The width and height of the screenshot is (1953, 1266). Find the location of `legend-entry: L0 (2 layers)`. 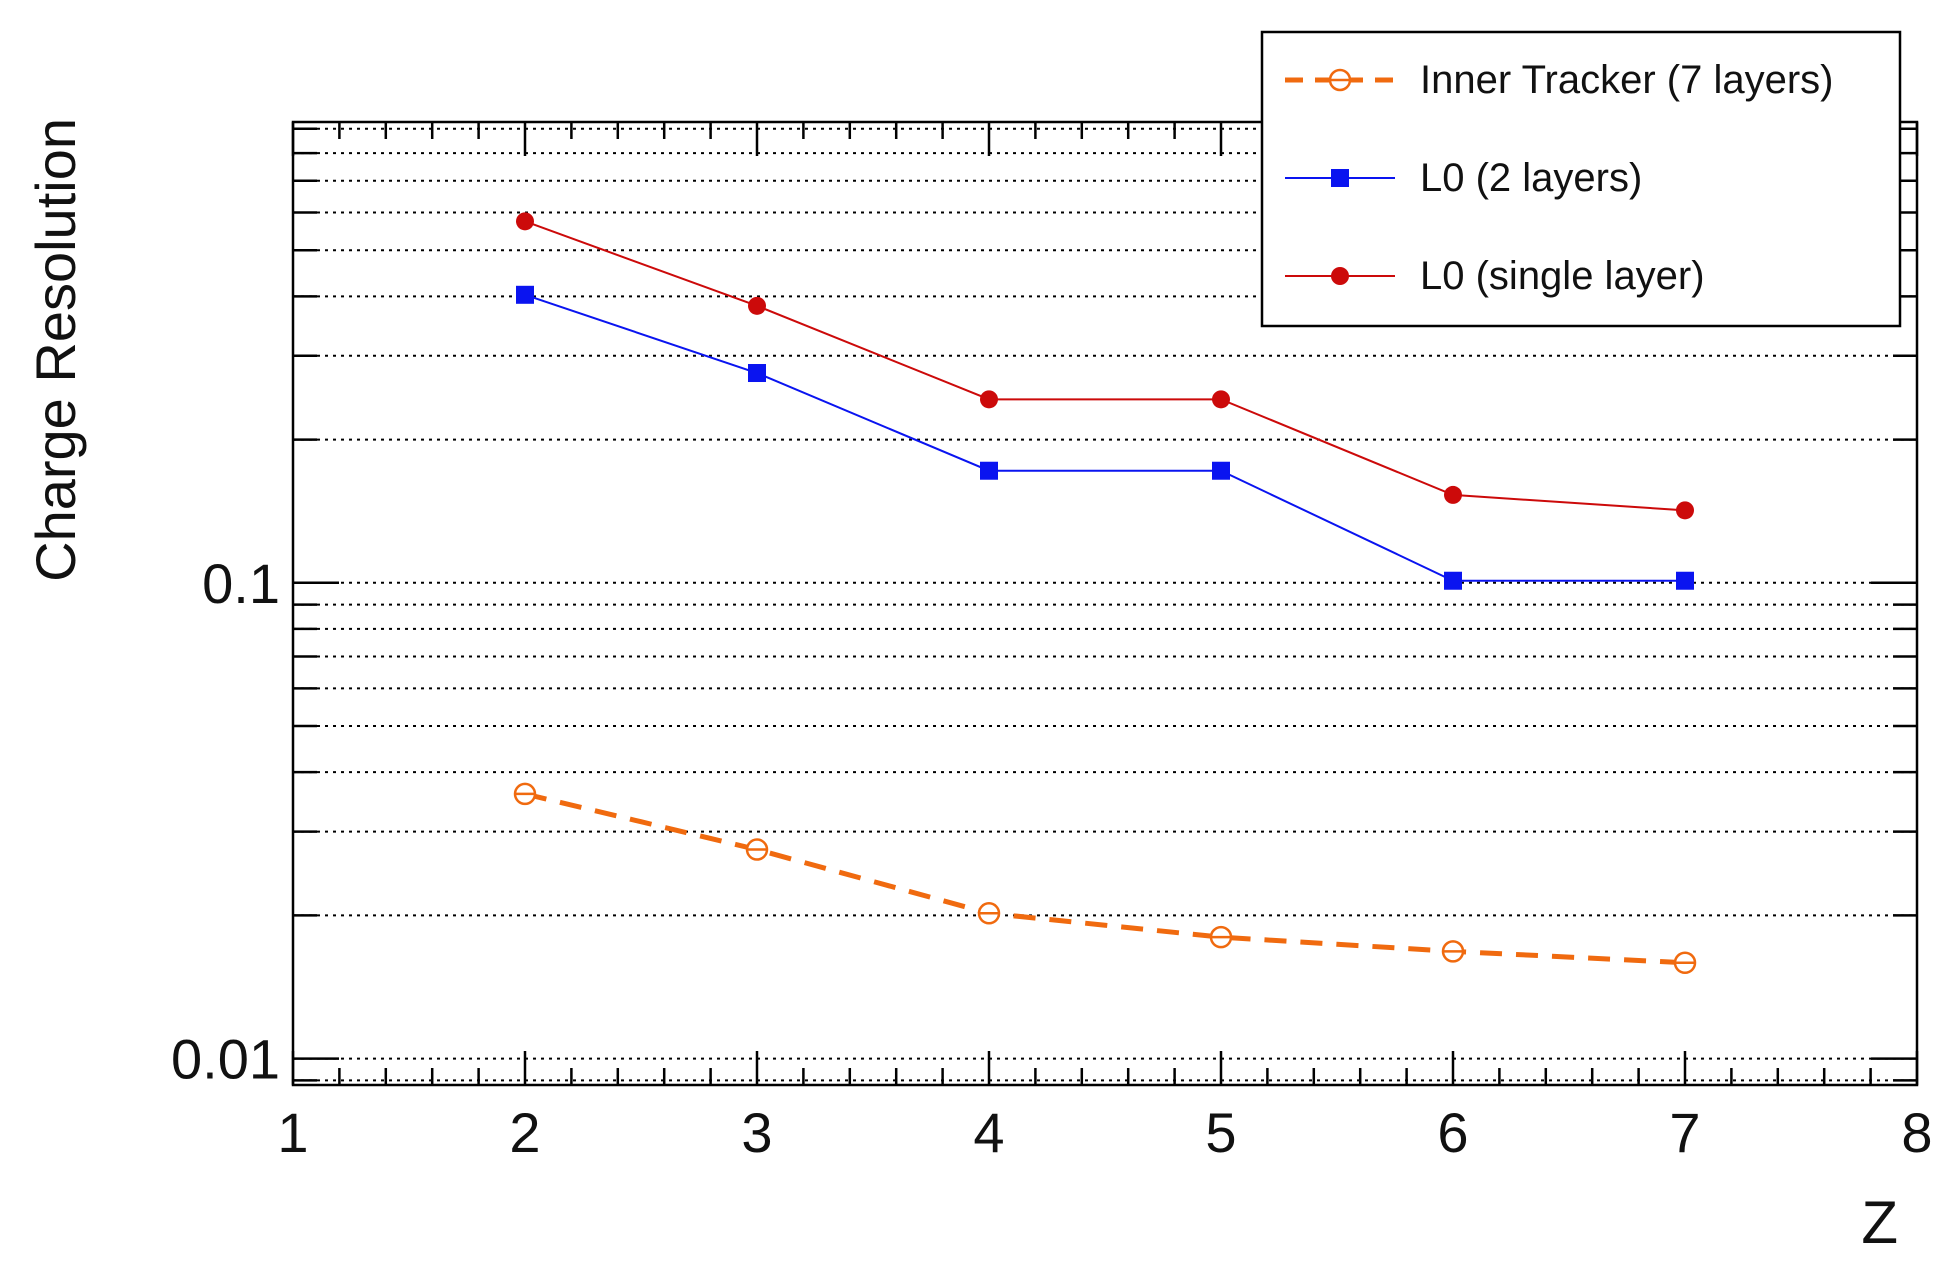

legend-entry: L0 (2 layers) is located at coordinates (1463, 178).